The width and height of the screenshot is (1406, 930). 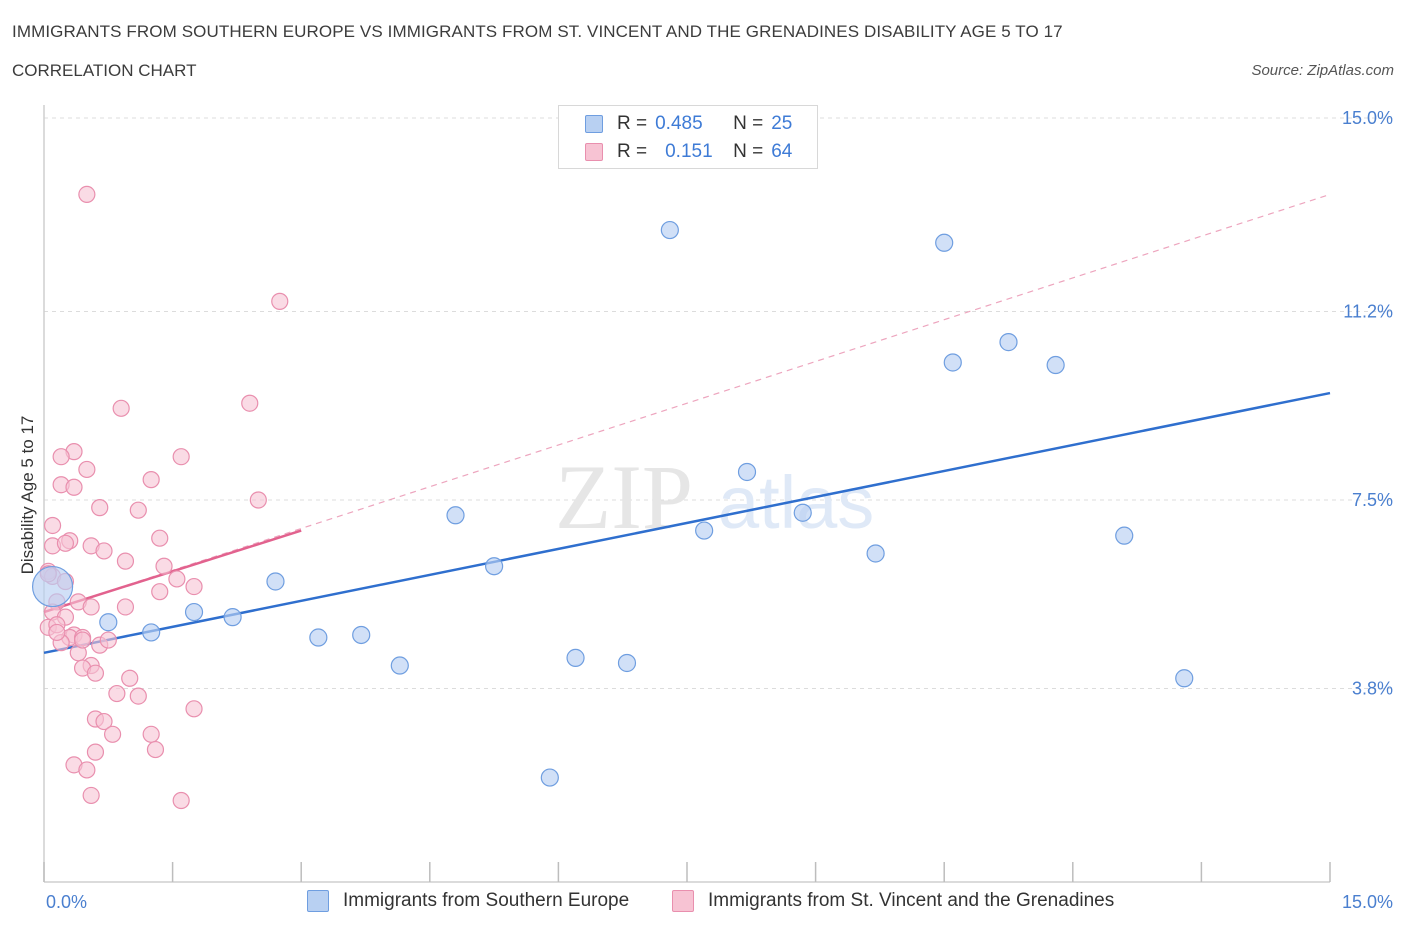 I want to click on trend-line-pink, so click(x=172, y=571).